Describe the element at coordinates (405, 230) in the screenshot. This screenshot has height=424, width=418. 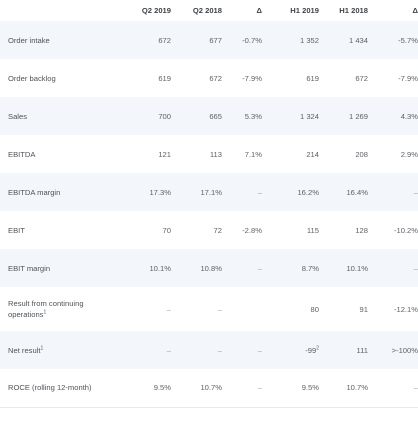
I see `h1-delta-value: -10.2%` at that location.